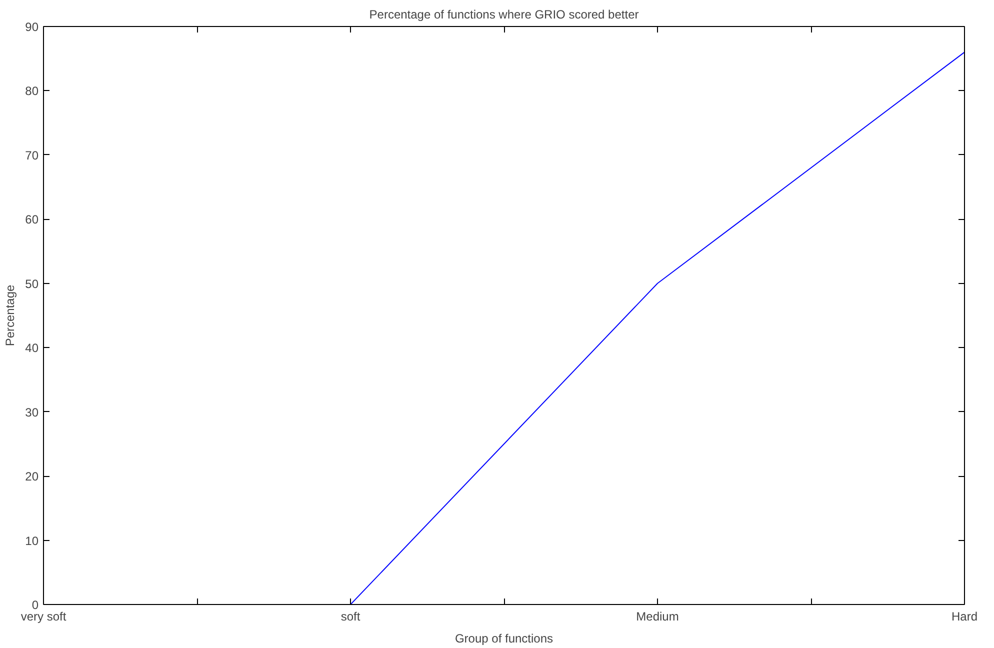 The width and height of the screenshot is (994, 648). I want to click on y-axis-title: Percentage, so click(10, 315).